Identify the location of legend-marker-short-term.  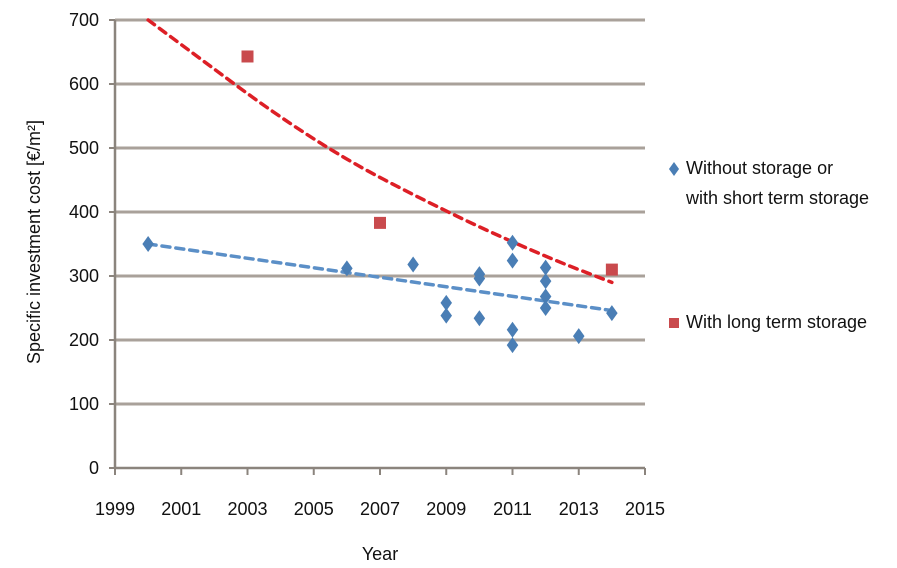
(674, 169).